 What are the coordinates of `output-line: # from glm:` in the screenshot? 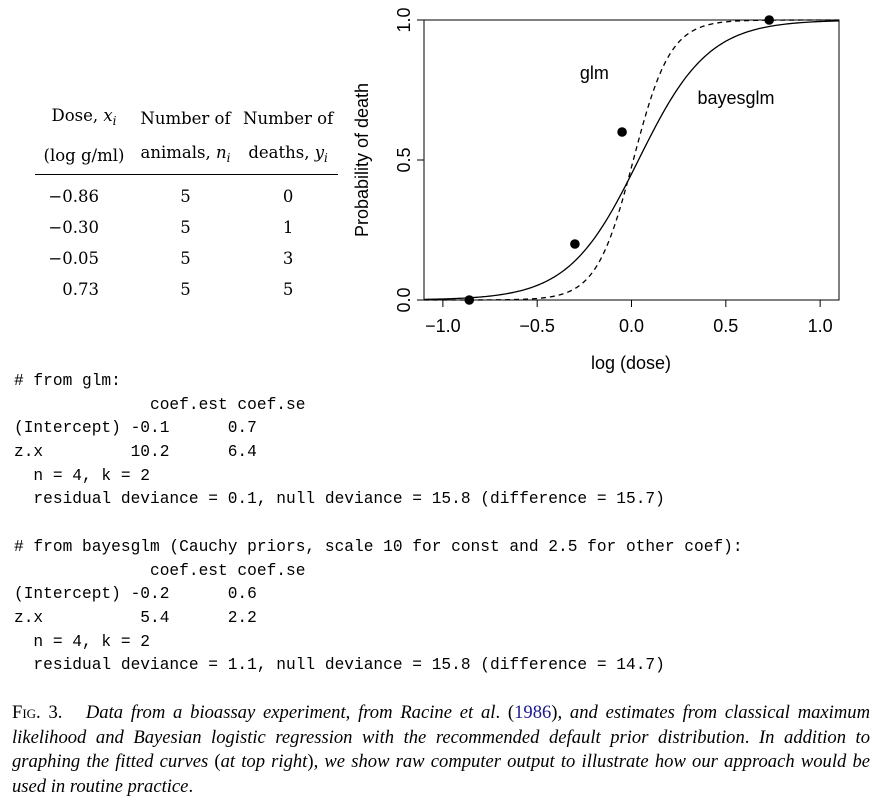 It's located at (67, 381).